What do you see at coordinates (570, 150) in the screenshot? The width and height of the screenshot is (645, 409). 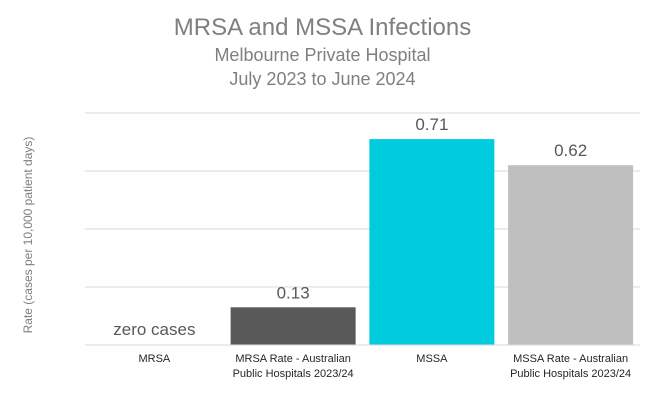 I see `data-label-3: 0.62` at bounding box center [570, 150].